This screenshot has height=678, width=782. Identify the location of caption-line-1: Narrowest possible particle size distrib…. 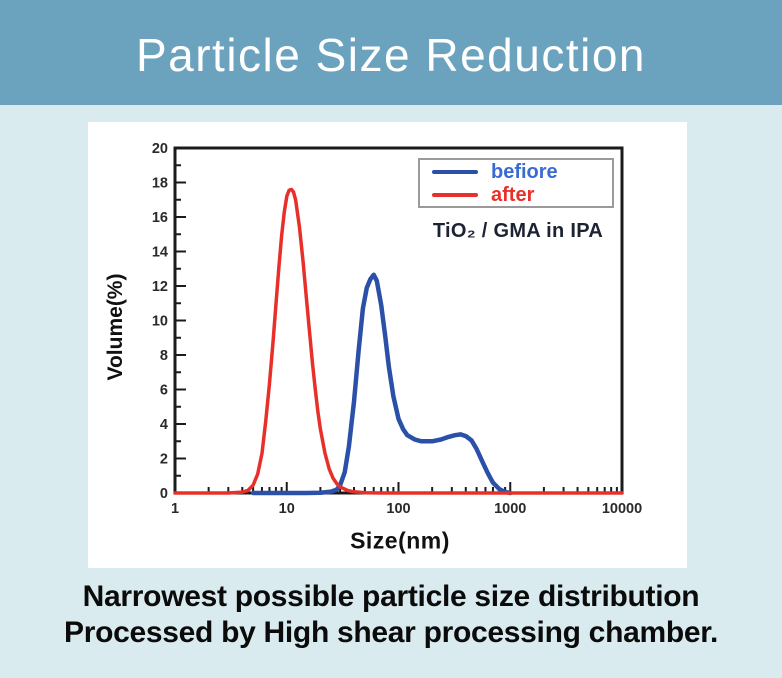
(391, 596).